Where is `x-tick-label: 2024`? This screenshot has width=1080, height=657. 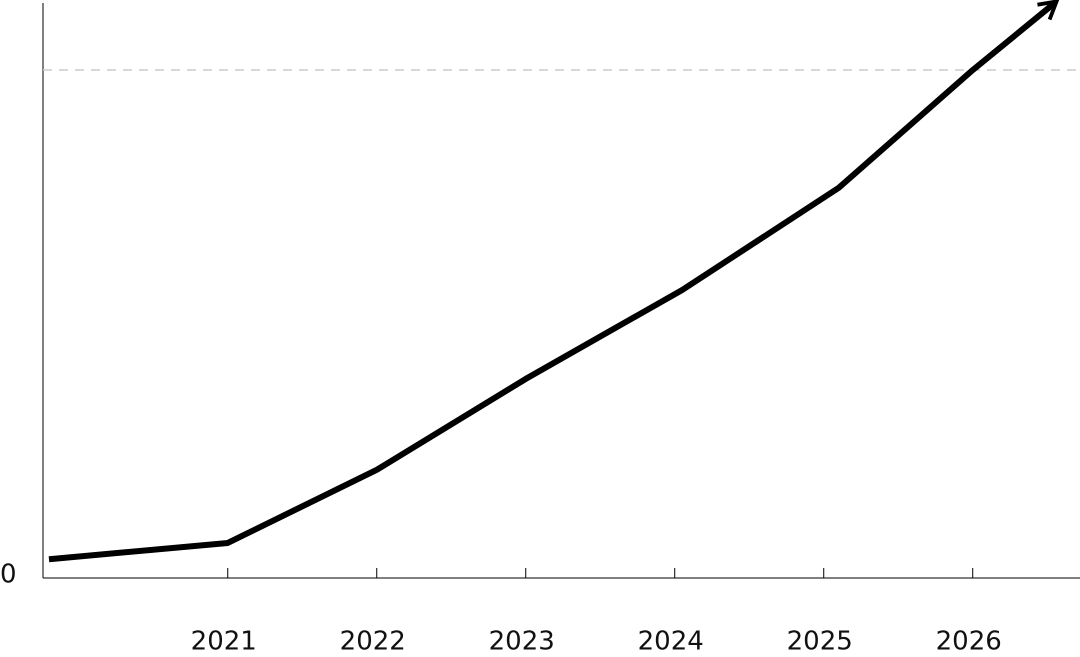
x-tick-label: 2024 is located at coordinates (671, 642).